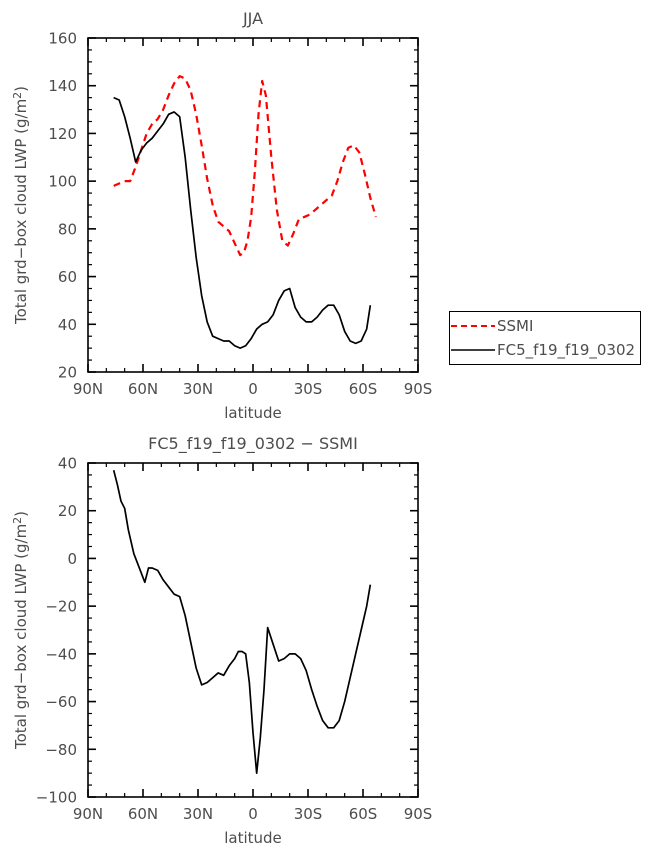  I want to click on y-tick-label: 60, so click(67, 277).